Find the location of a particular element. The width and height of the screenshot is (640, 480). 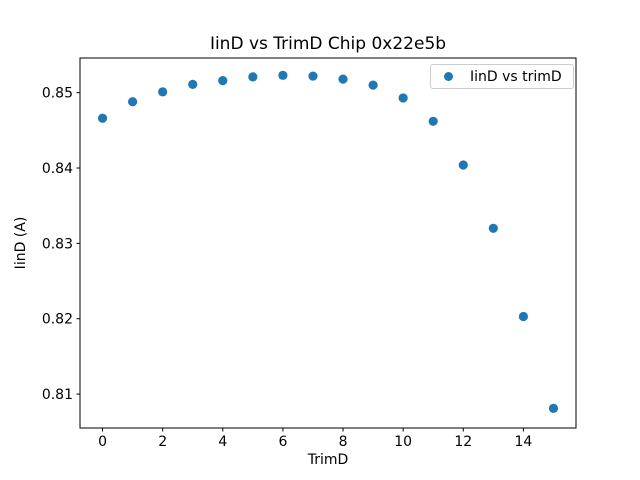

scatter-marker-icon is located at coordinates (448, 76).